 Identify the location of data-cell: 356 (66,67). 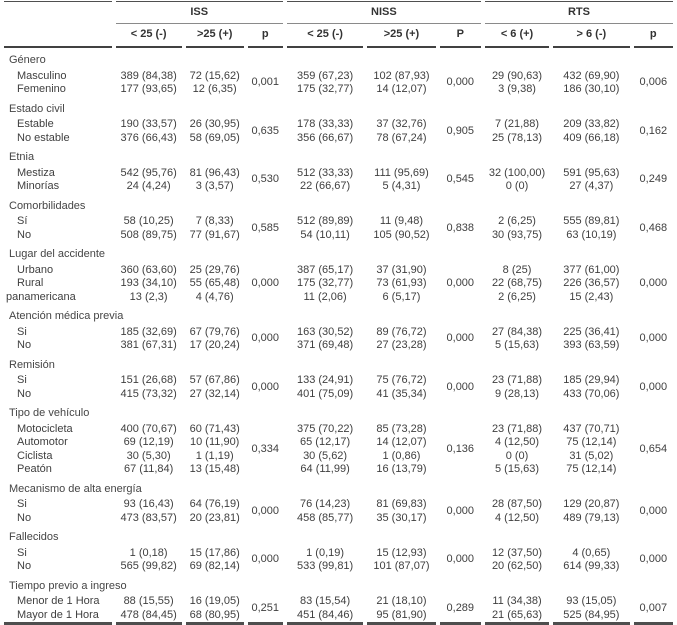
(325, 139).